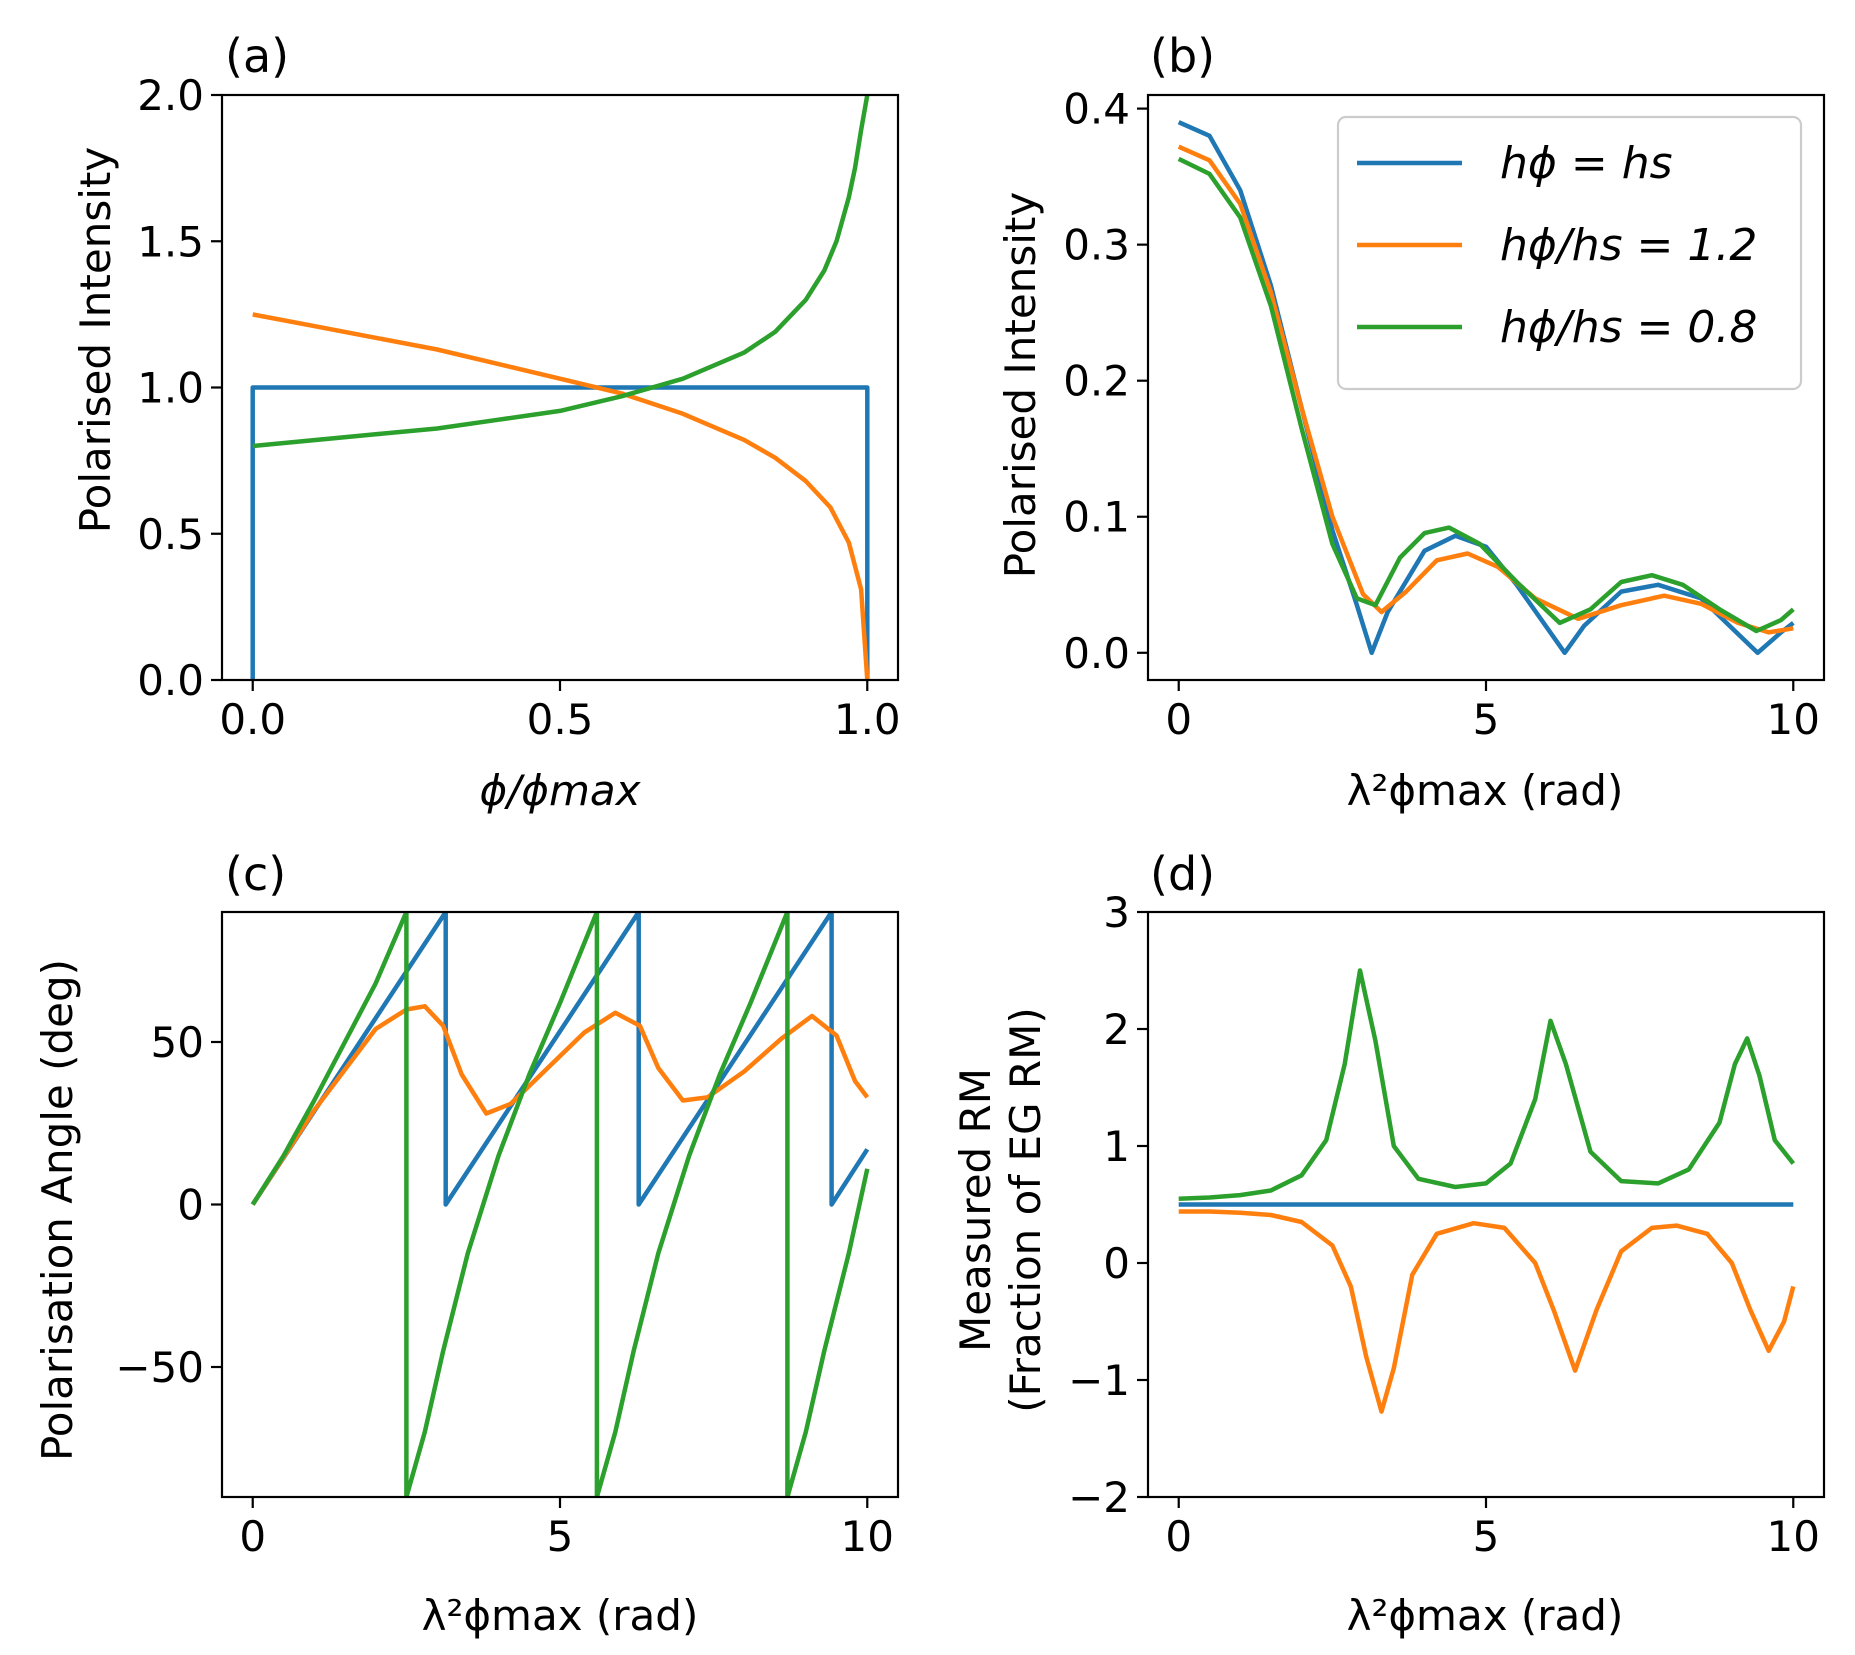  I want to click on panel-b-ylabel: Polarised Intensity, so click(1020, 385).